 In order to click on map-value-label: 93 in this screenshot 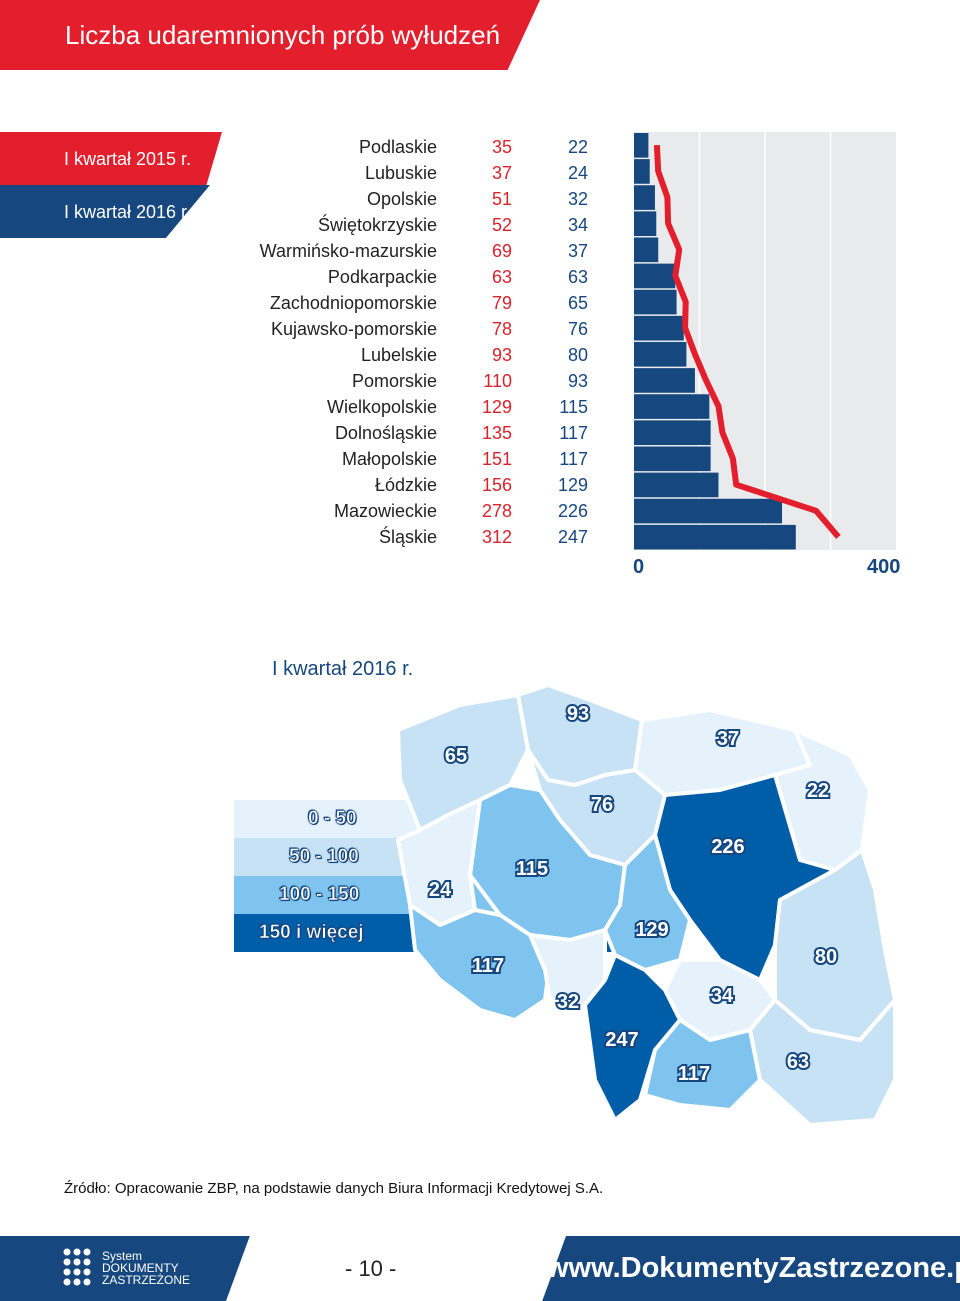, I will do `click(578, 714)`.